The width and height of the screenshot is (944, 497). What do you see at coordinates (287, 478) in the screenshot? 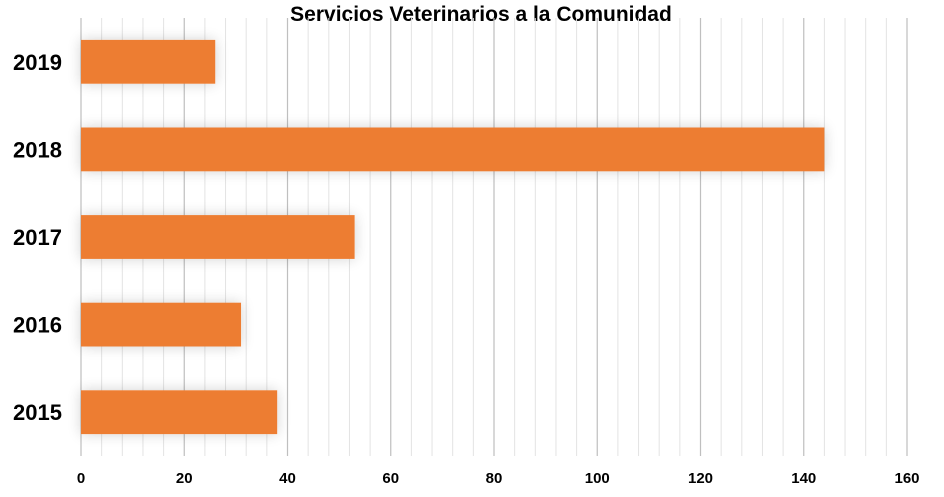
I see `x-tick-label-40: 40` at bounding box center [287, 478].